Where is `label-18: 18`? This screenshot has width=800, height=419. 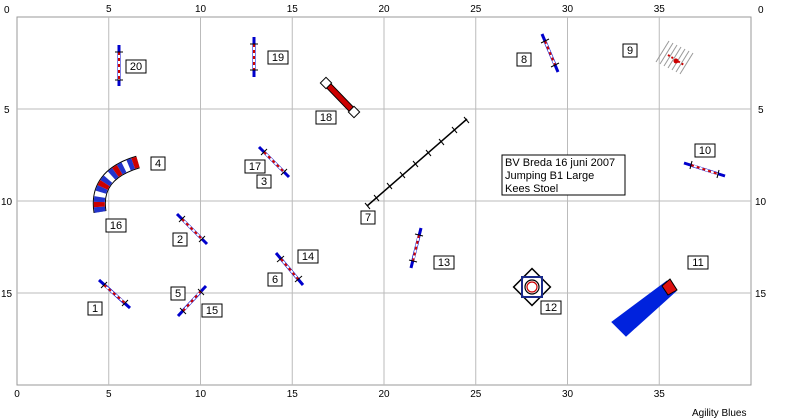
label-18: 18 is located at coordinates (326, 118).